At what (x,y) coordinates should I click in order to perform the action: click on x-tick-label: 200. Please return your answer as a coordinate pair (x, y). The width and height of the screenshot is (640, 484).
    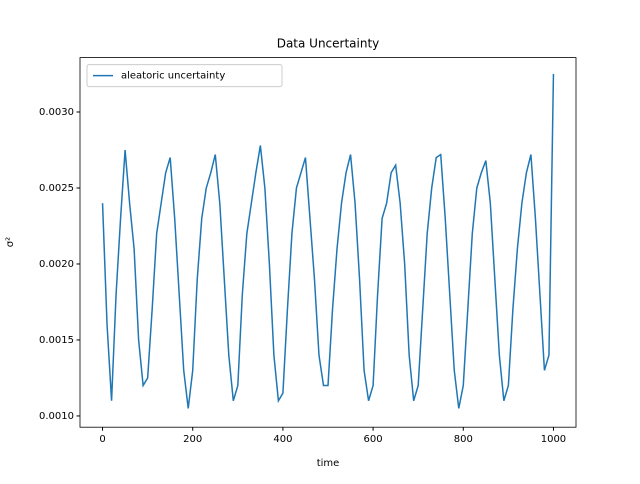
    Looking at the image, I should click on (192, 439).